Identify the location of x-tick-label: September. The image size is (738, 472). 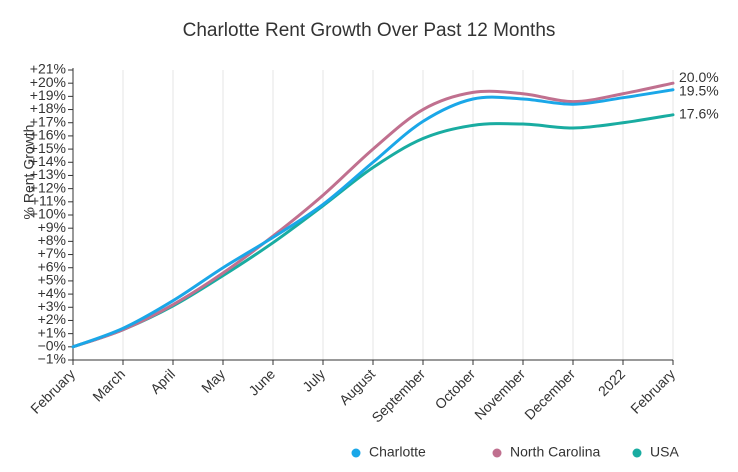
(398, 396).